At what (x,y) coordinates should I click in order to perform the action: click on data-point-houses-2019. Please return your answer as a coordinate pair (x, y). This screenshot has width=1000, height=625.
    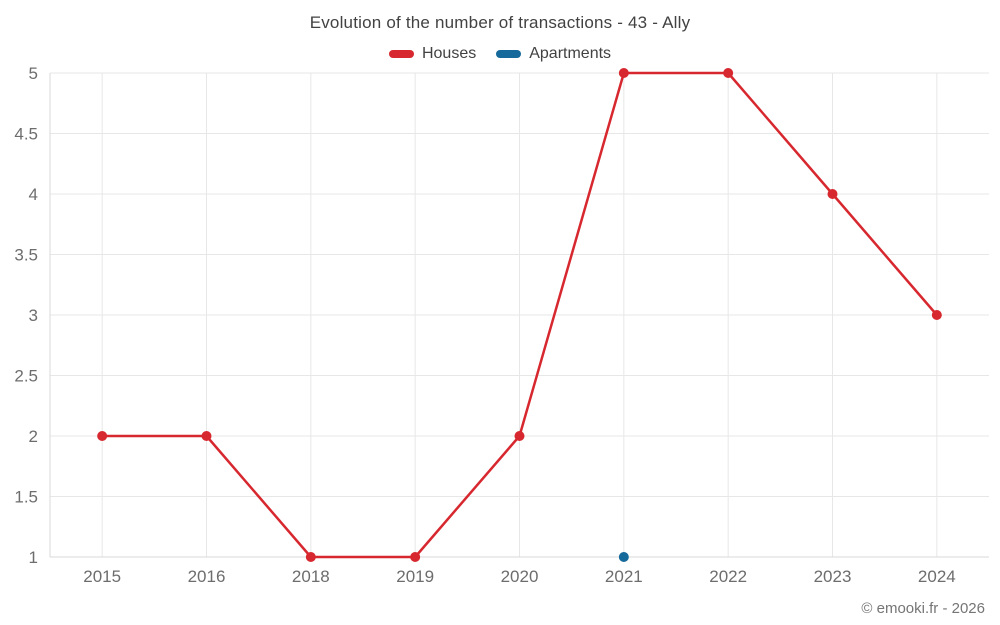
    Looking at the image, I should click on (415, 557).